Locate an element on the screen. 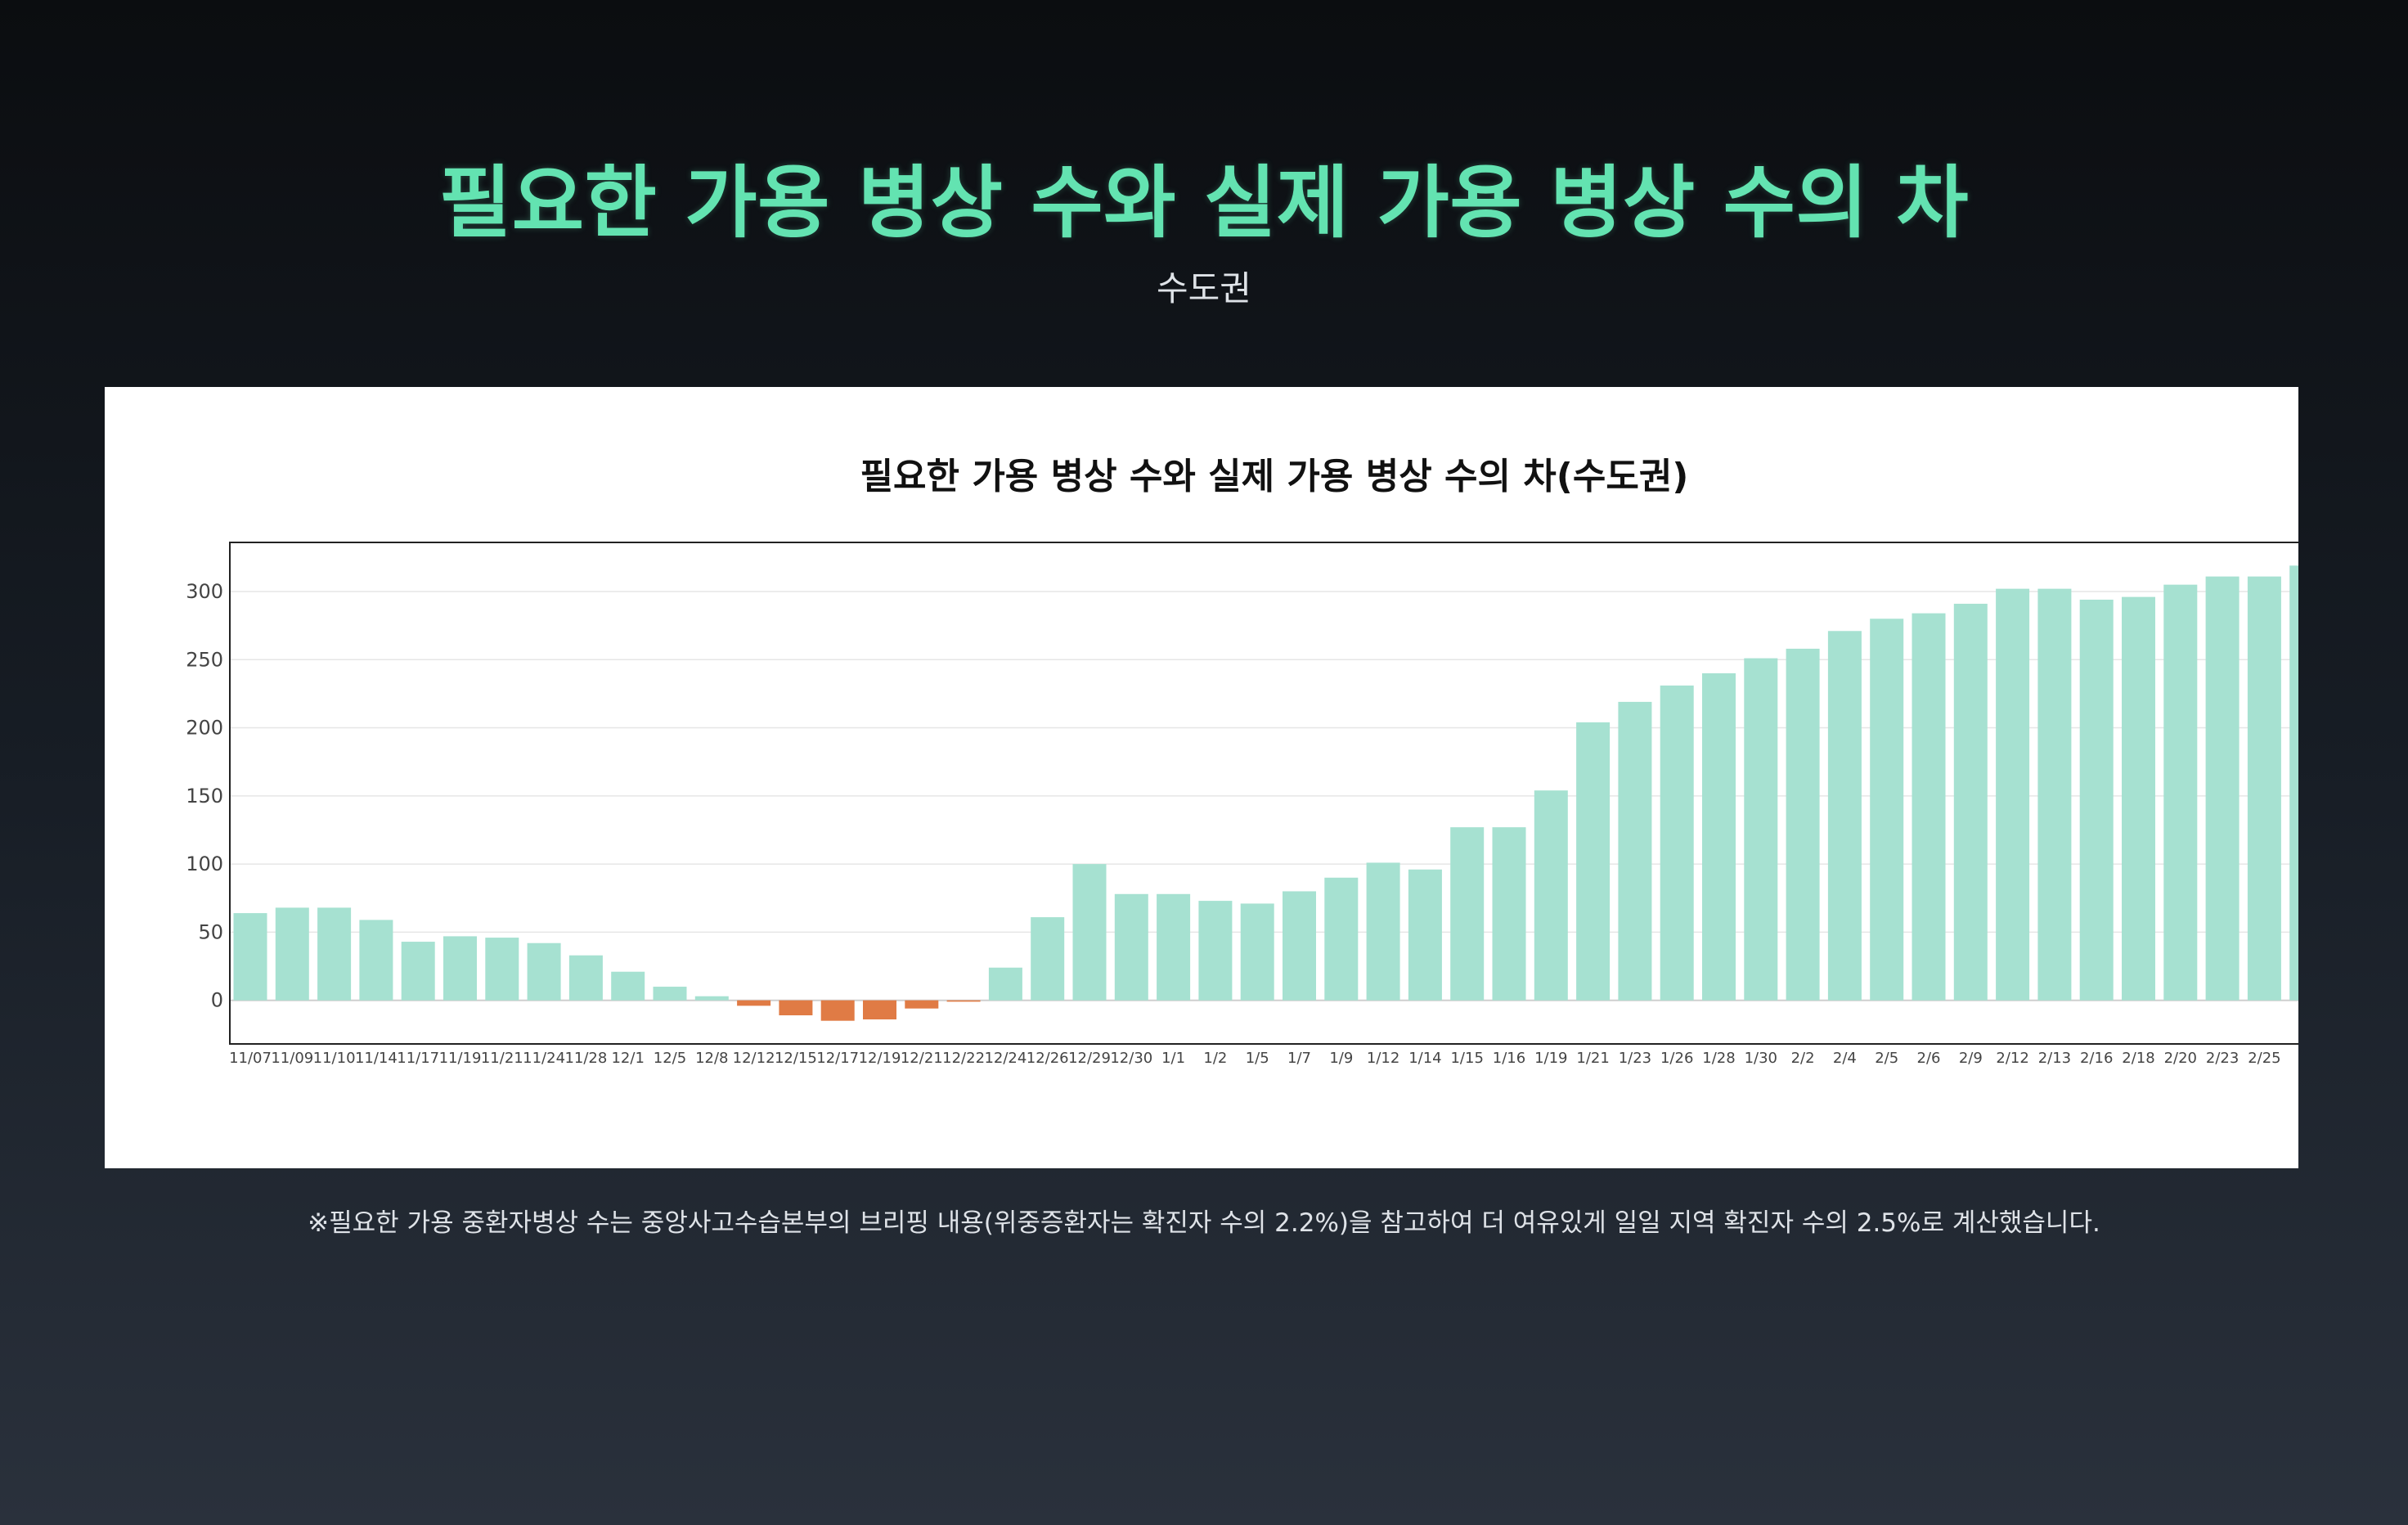 This screenshot has height=1525, width=2408. x-tick-label: 2/9 is located at coordinates (1971, 1058).